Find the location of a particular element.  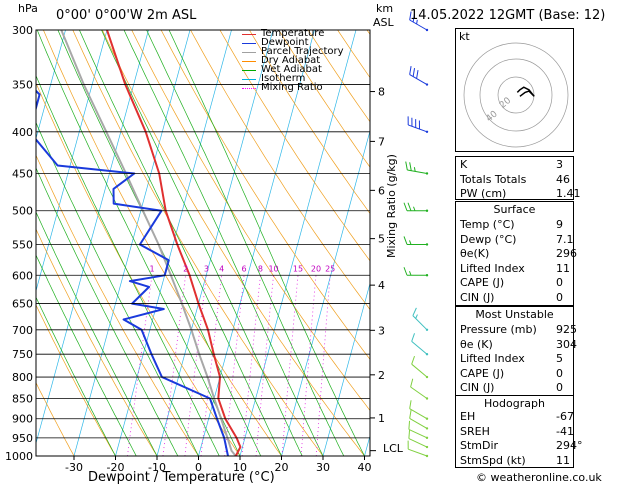

pressure-tick-label: 300 is located at coordinates (22, 30).